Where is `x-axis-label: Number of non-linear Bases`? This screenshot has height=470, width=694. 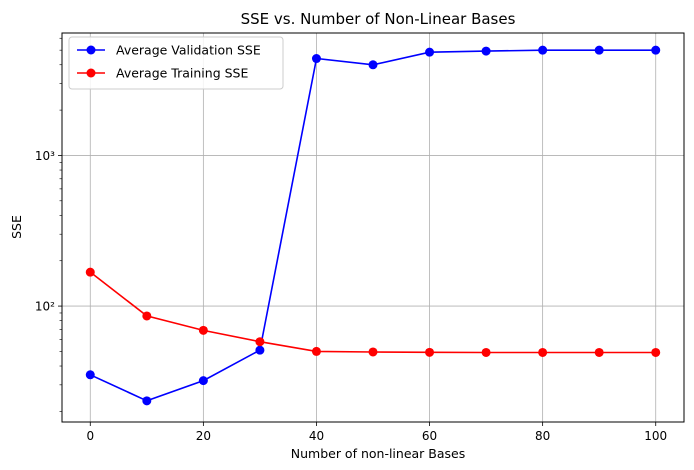 x-axis-label: Number of non-linear Bases is located at coordinates (378, 453).